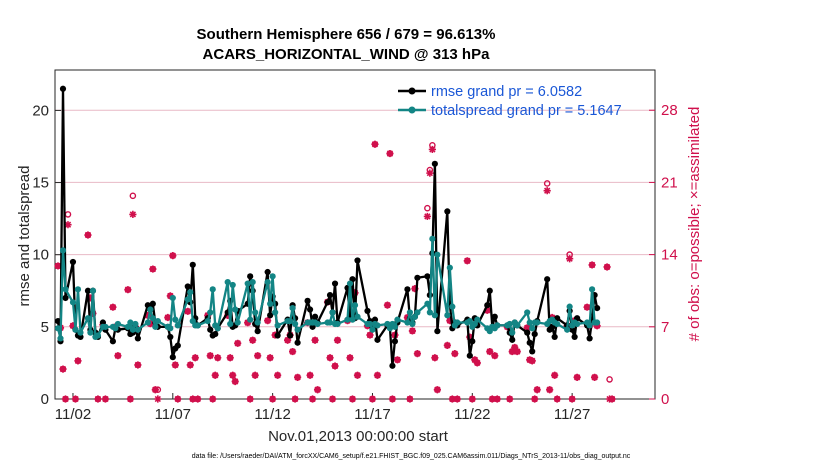 The width and height of the screenshot is (830, 470). I want to click on x-tick-label-2: 11/12, so click(272, 414).